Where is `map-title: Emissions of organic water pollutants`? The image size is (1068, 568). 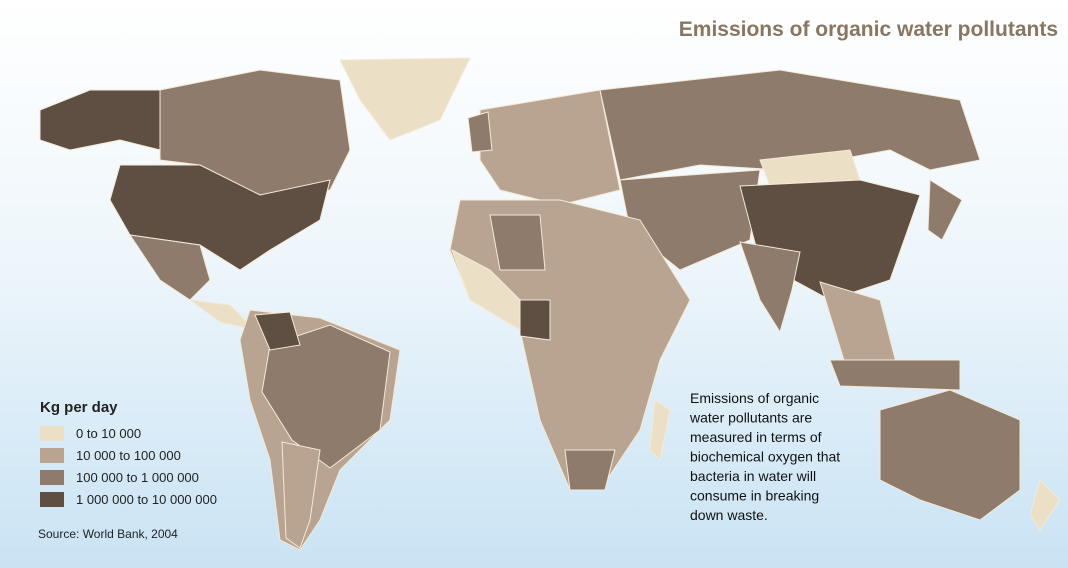
map-title: Emissions of organic water pollutants is located at coordinates (868, 29).